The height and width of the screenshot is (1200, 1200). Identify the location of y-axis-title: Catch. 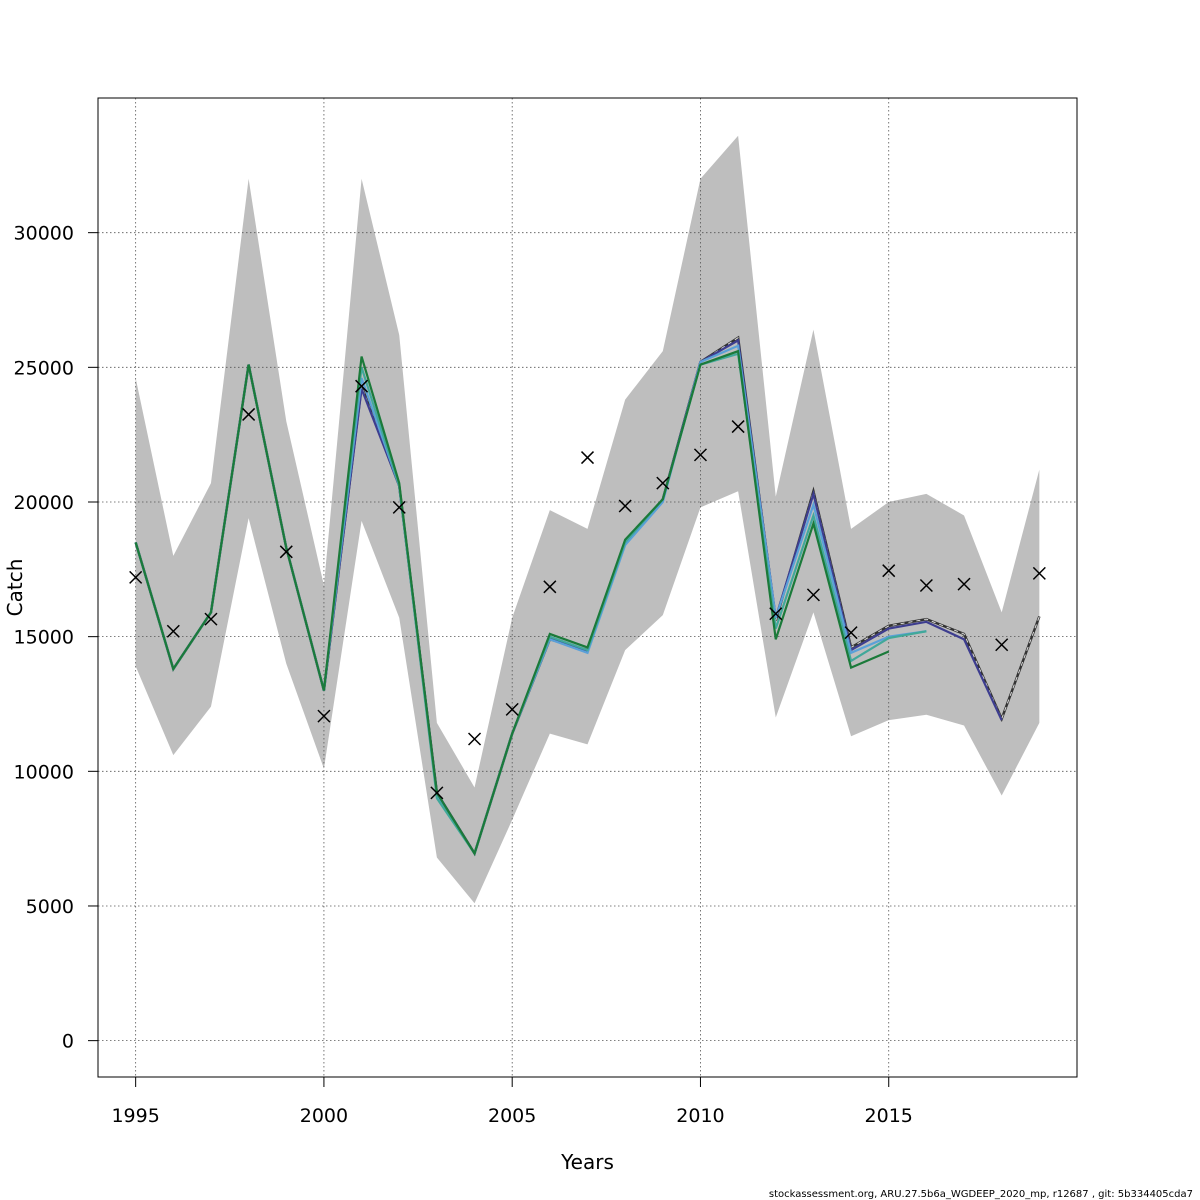
(15, 588).